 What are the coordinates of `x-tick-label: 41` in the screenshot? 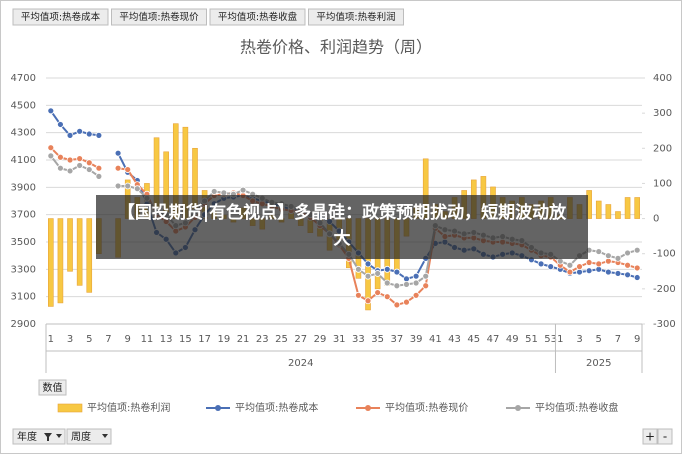 It's located at (435, 339).